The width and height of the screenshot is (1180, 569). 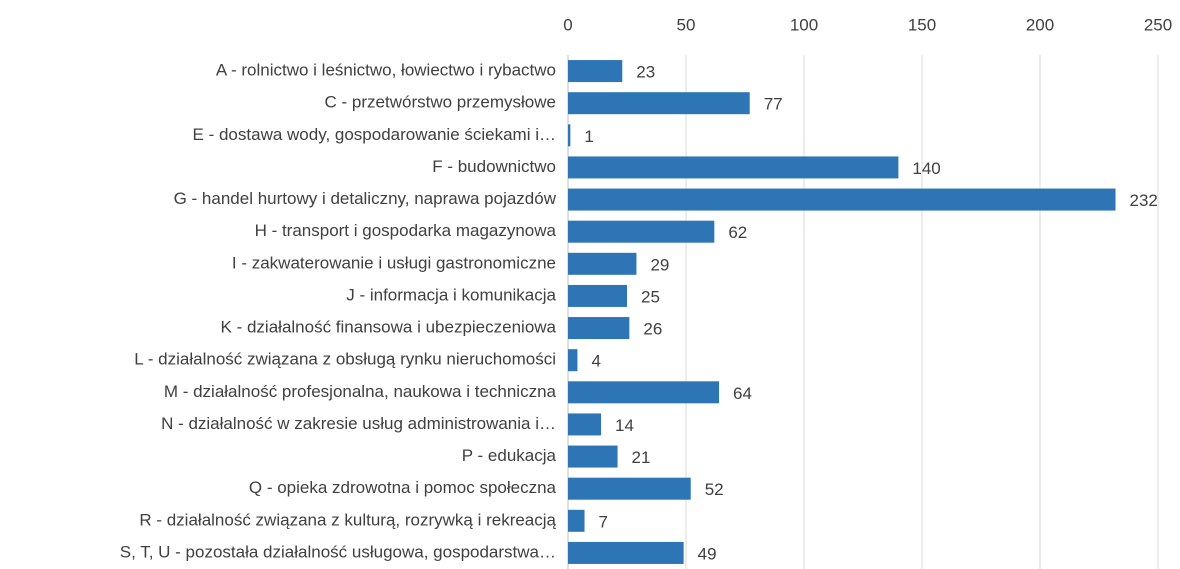 I want to click on value-label: 7, so click(x=603, y=521).